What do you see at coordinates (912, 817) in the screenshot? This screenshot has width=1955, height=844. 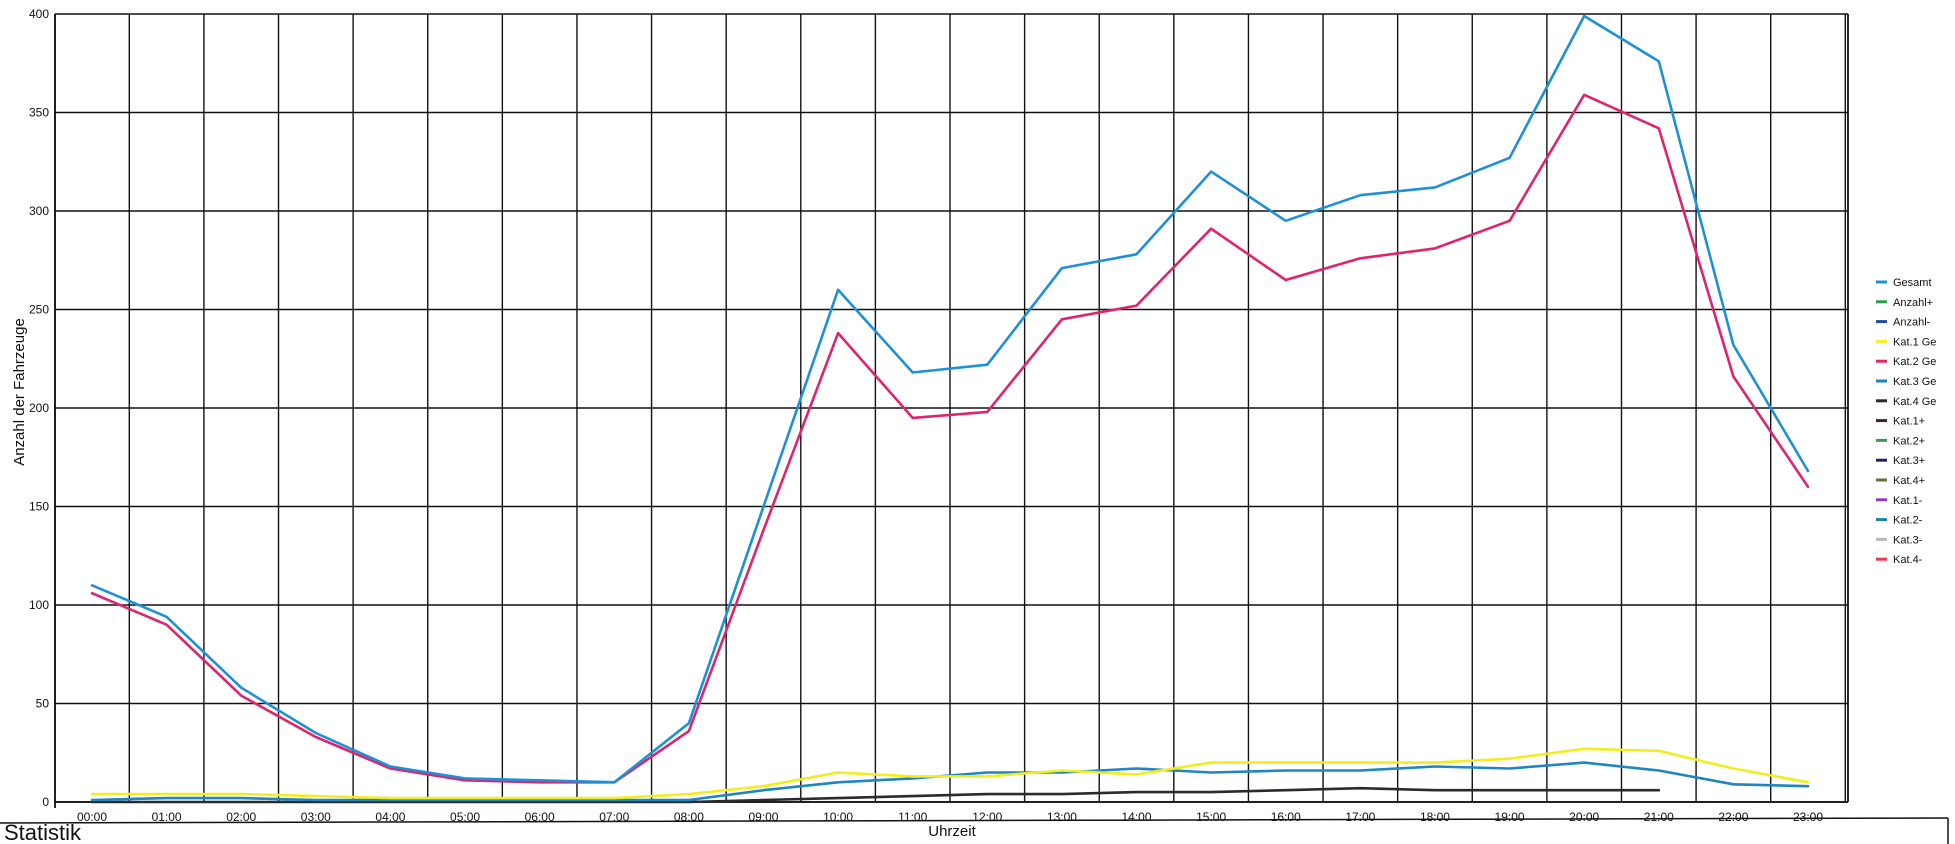 I see `x-tick-label: 11:00` at bounding box center [912, 817].